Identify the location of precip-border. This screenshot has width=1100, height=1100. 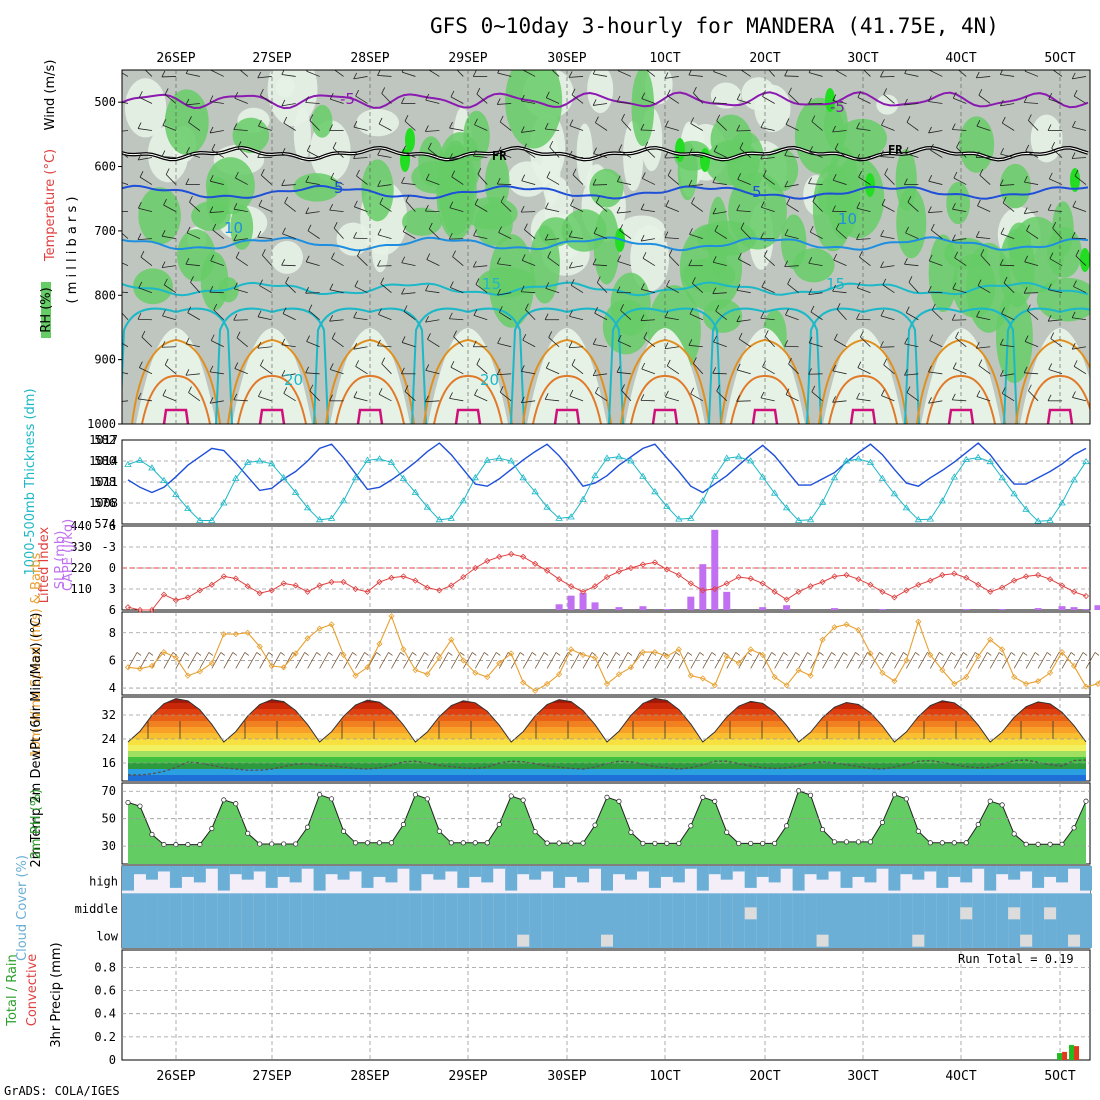
(606, 1005).